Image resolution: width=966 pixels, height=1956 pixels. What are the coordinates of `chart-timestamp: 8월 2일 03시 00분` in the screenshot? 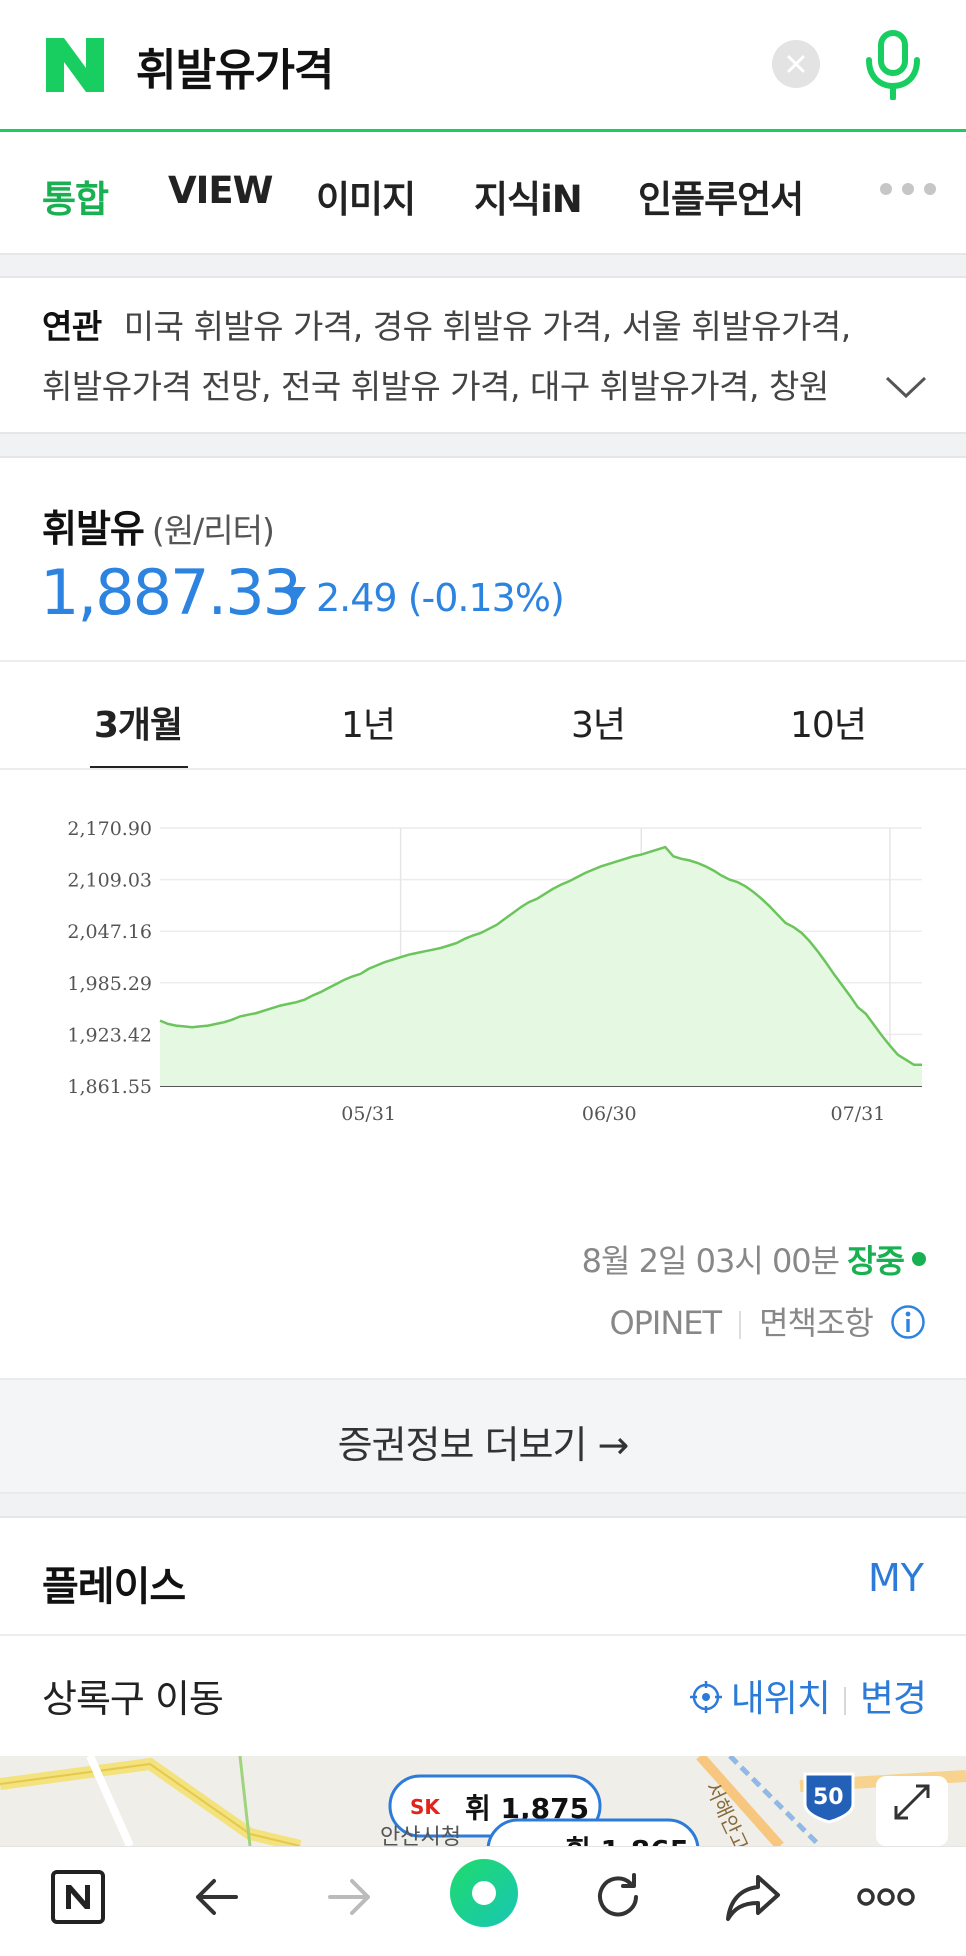 It's located at (710, 1261).